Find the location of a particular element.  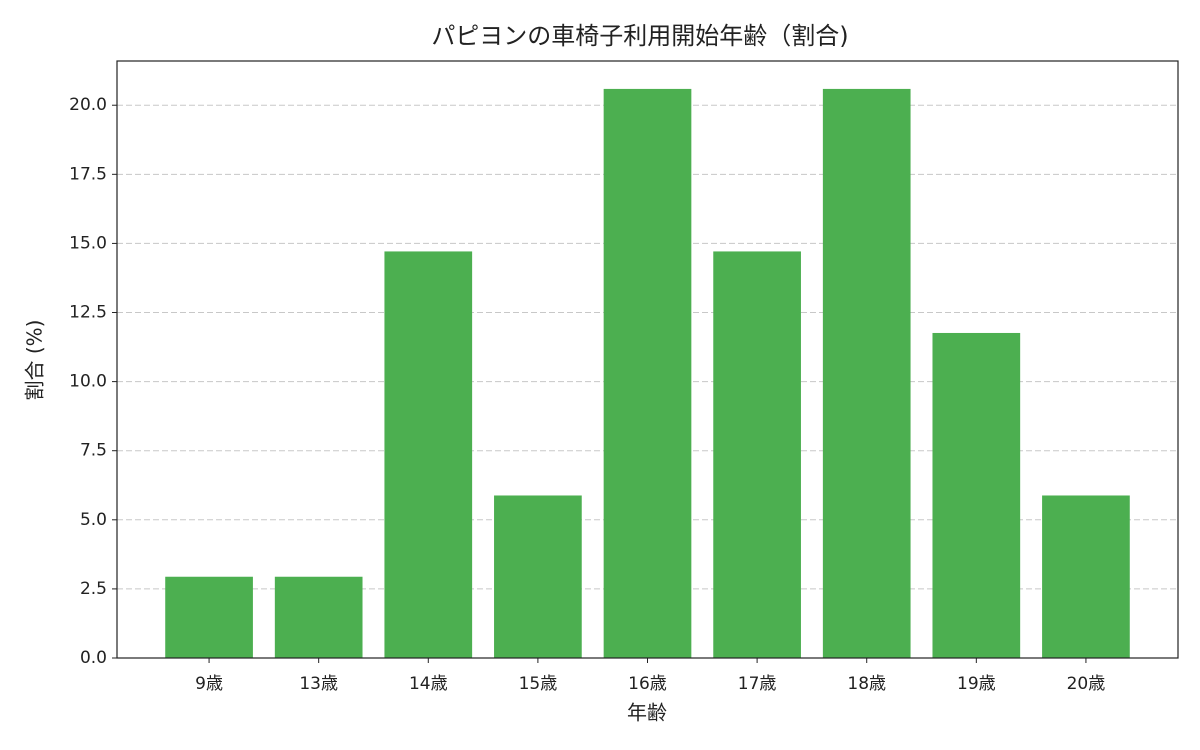

x-tick-label: 16歳 is located at coordinates (647, 684).